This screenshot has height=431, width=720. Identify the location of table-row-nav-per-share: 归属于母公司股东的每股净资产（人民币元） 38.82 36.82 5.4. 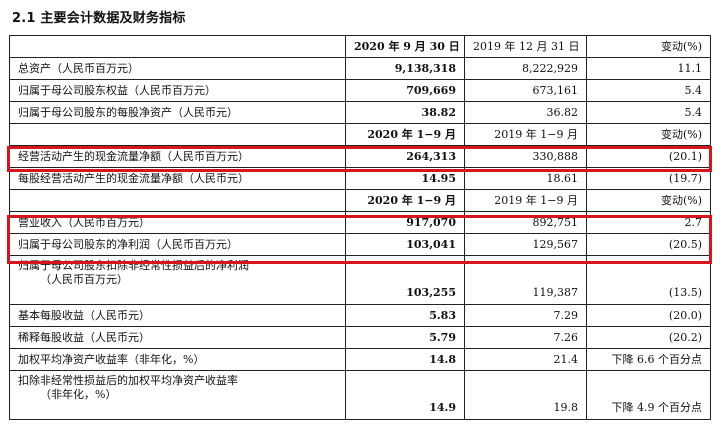
(360, 112).